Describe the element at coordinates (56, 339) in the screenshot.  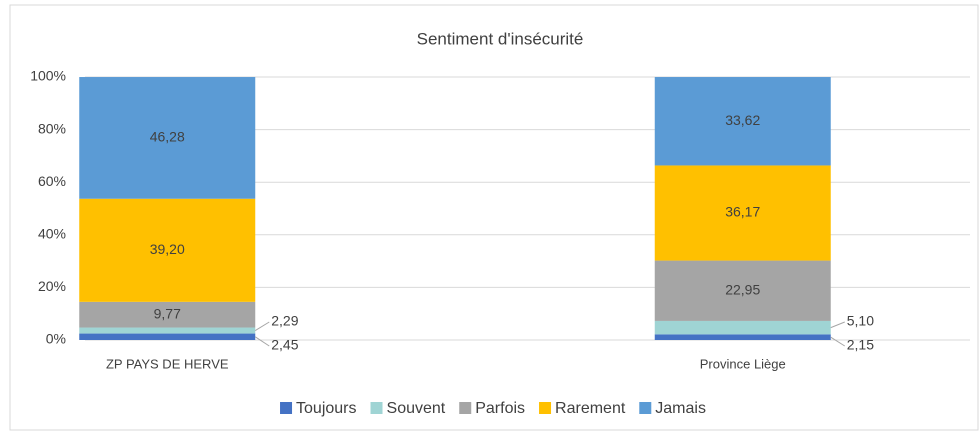
I see `y-tick-label: 0%` at that location.